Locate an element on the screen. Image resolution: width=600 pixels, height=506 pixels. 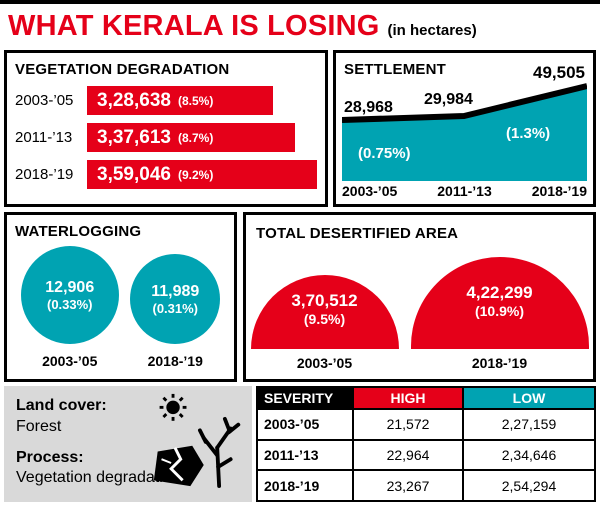
desertified-item: 3,70,512 (9.5%) 2003-’05 is located at coordinates (324, 323).